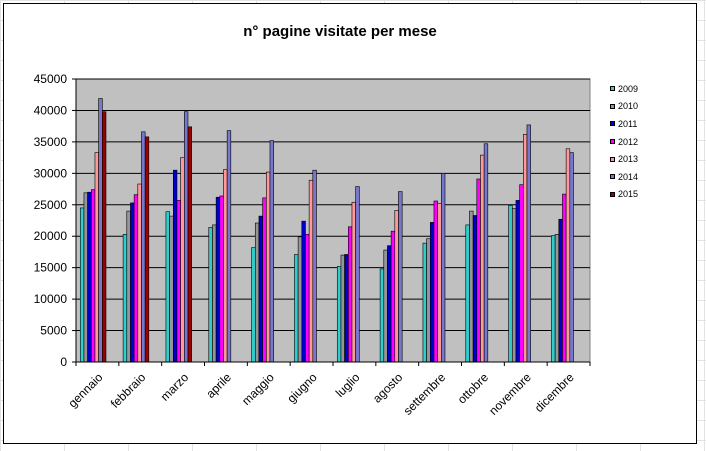  Describe the element at coordinates (340, 31) in the screenshot. I see `chart-title: n° pagine visitate per mese` at that location.